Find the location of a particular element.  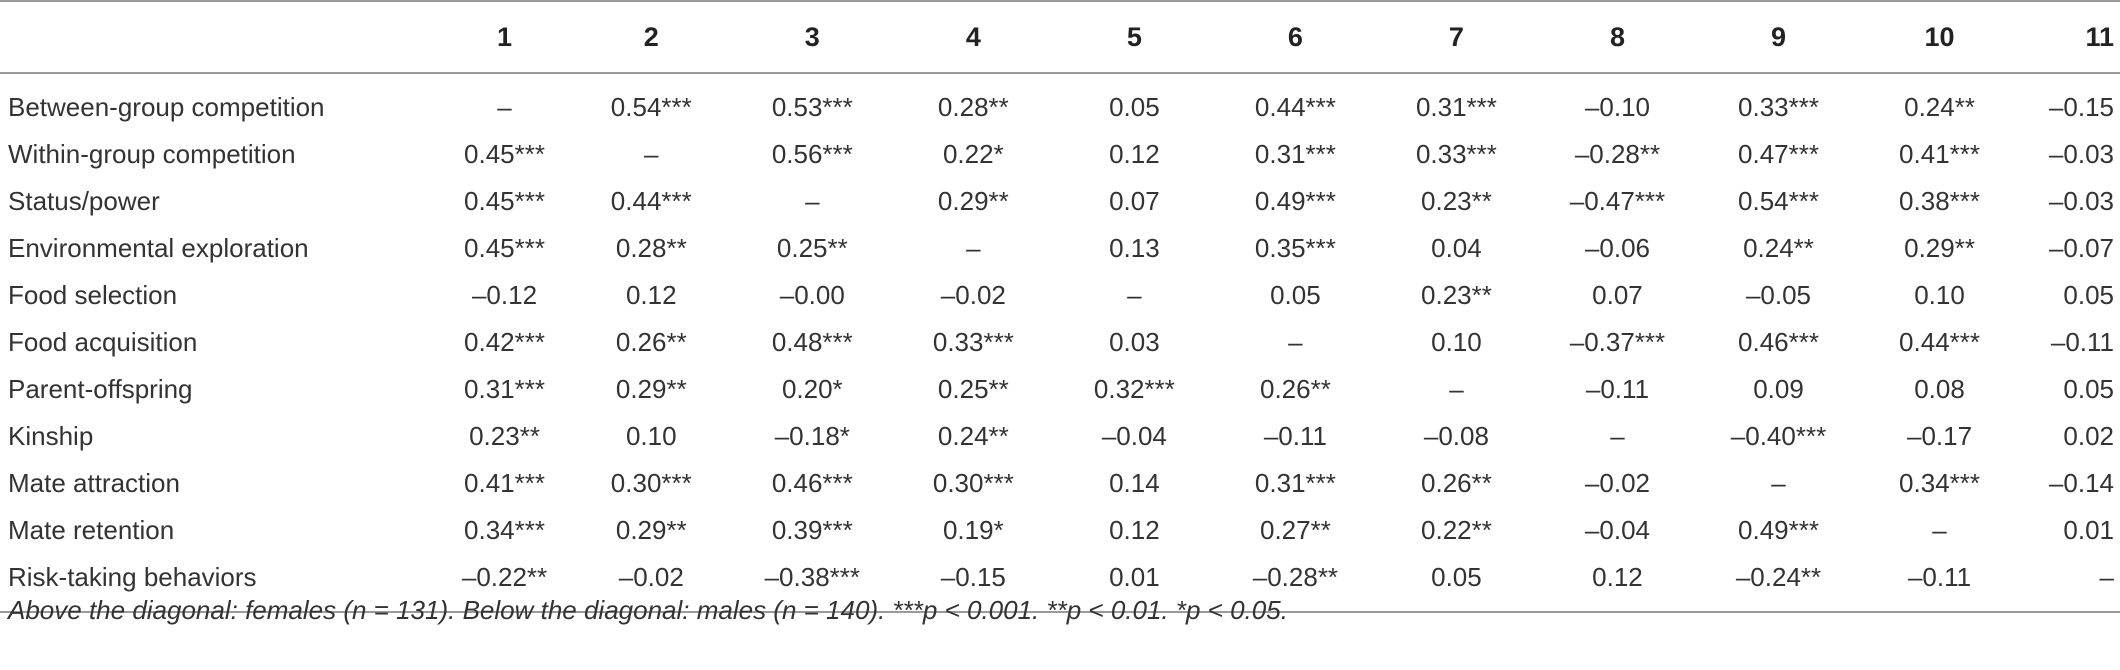

table-cell: 0.13 is located at coordinates (1134, 248).